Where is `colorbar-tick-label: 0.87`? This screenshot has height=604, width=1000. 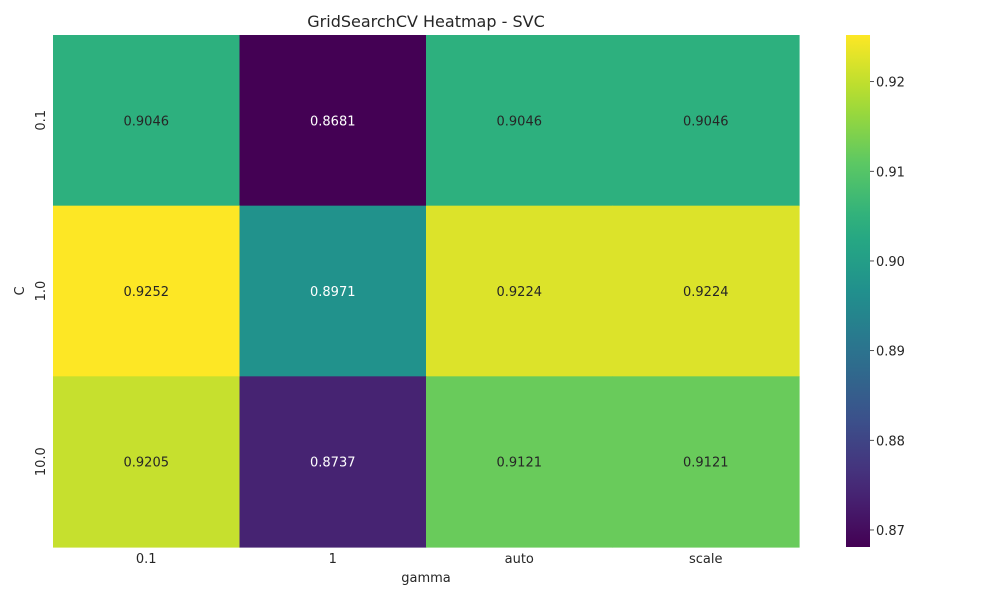
colorbar-tick-label: 0.87 is located at coordinates (890, 531).